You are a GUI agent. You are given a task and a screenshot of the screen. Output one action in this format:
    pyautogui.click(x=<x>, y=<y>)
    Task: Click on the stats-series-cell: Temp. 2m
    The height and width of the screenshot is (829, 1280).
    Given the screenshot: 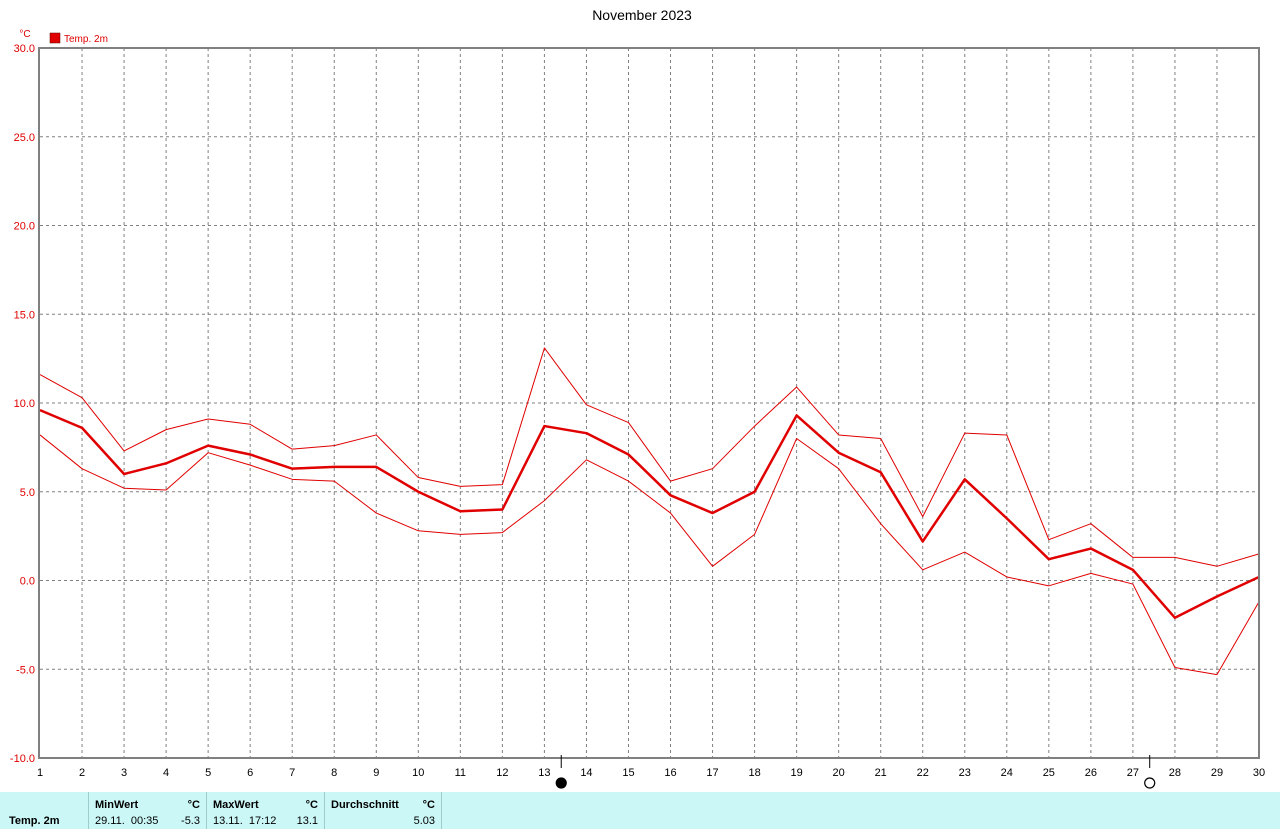 What is the action you would take?
    pyautogui.click(x=44, y=810)
    